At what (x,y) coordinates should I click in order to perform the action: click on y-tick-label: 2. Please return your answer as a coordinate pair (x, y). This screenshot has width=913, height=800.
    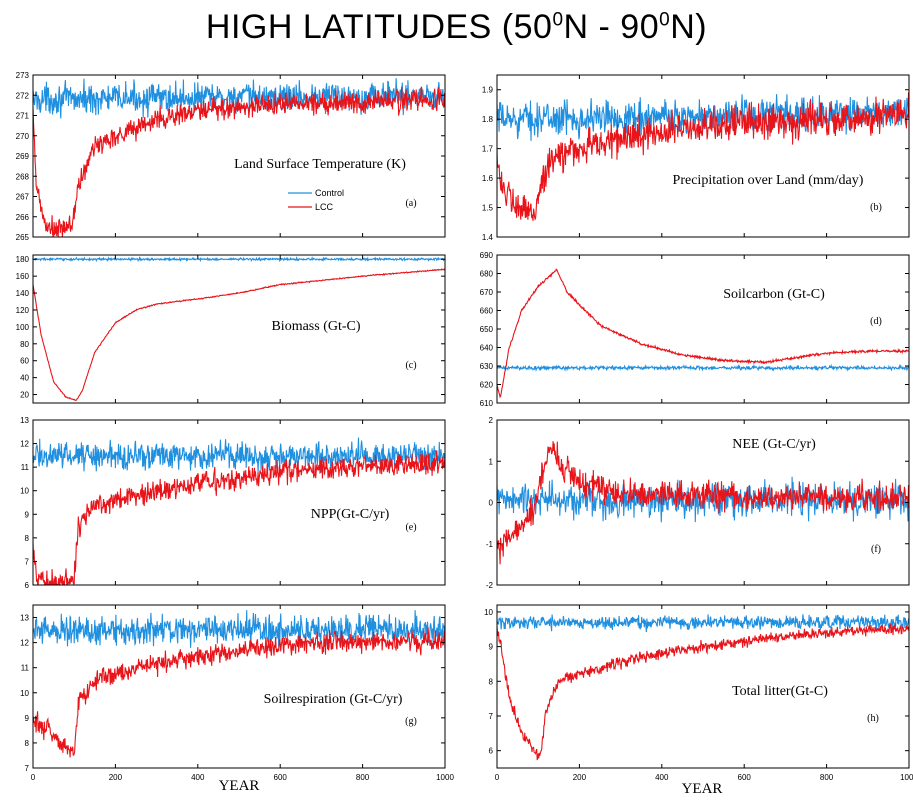
    Looking at the image, I should click on (491, 420).